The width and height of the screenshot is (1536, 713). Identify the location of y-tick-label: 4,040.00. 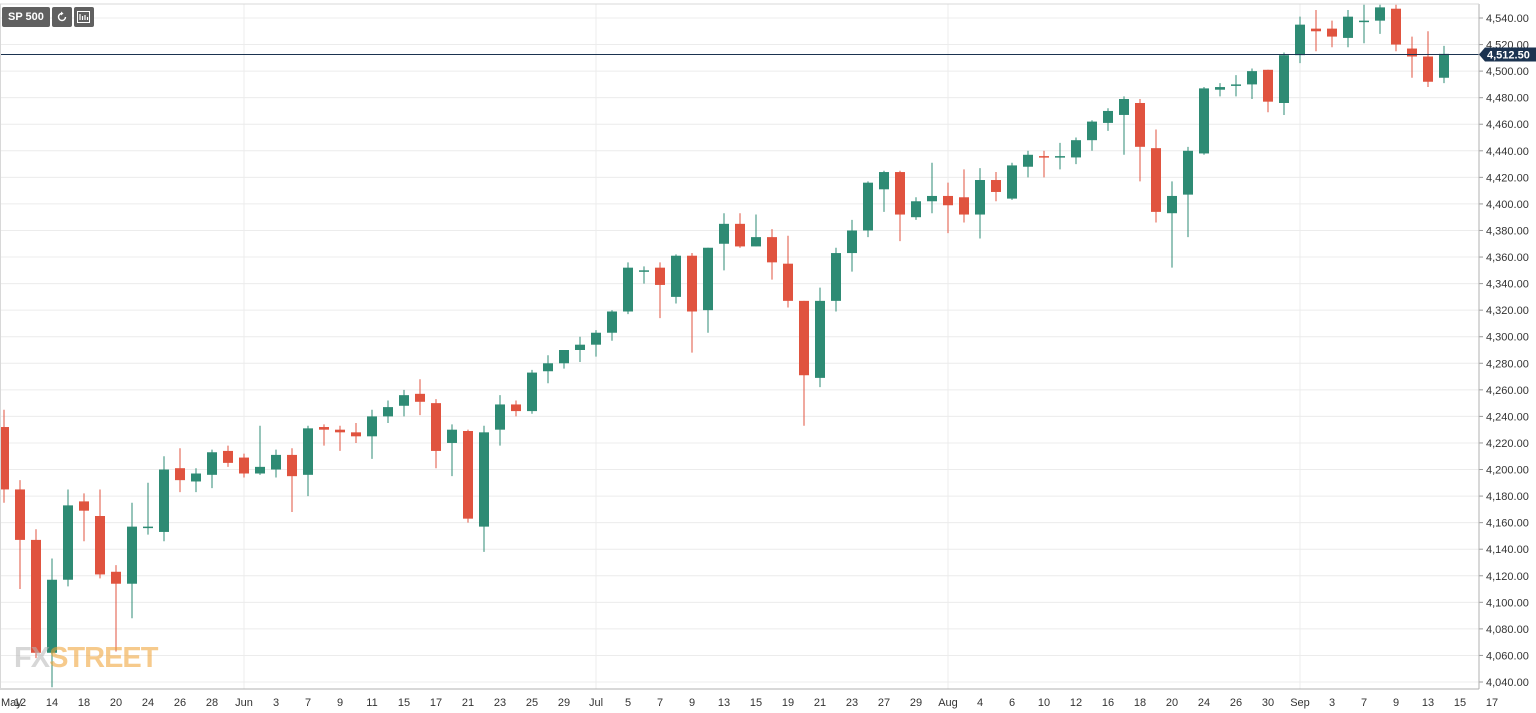
(1507, 683).